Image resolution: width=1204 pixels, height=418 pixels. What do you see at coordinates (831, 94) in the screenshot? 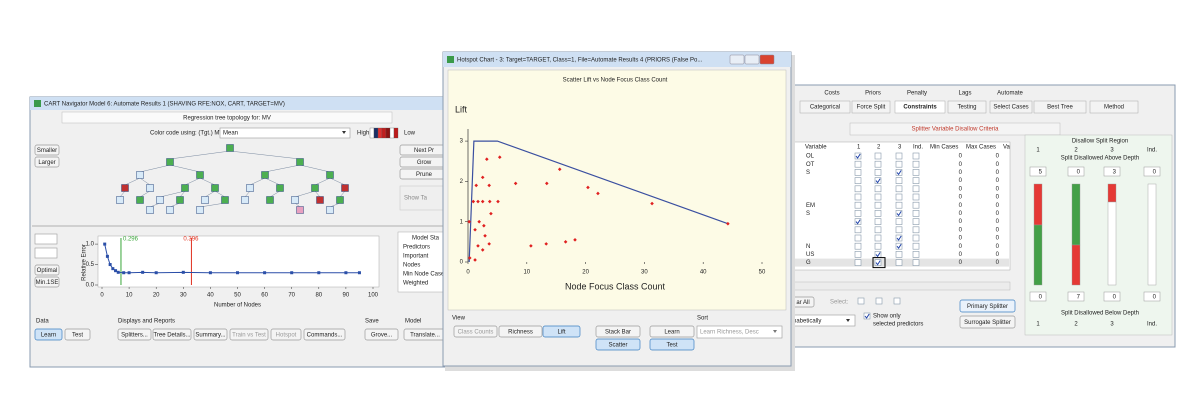
I see `tab: Costs` at bounding box center [831, 94].